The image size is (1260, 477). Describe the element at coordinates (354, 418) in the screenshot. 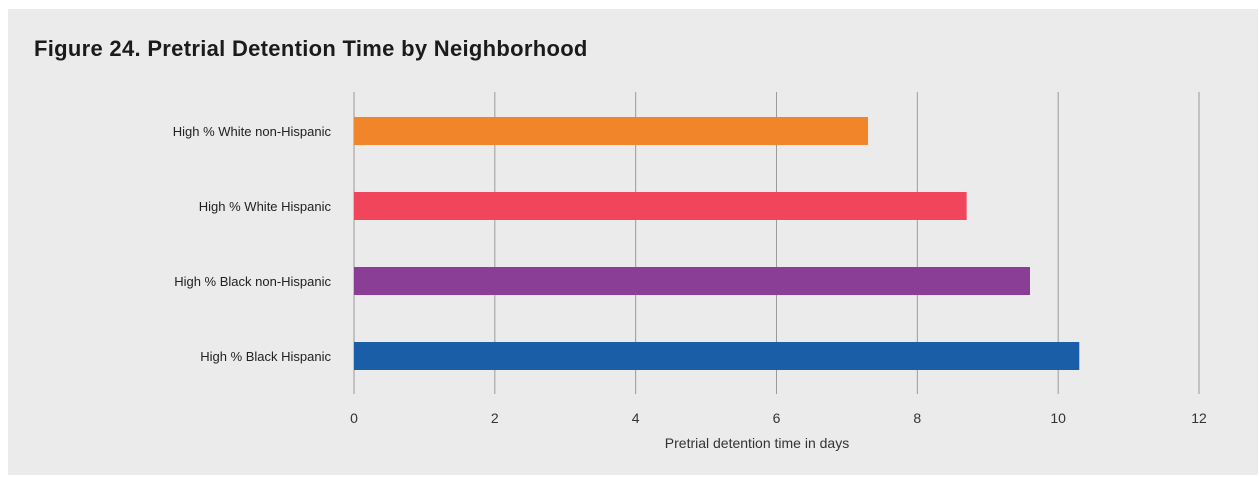

I see `x-tick-label: 0` at that location.